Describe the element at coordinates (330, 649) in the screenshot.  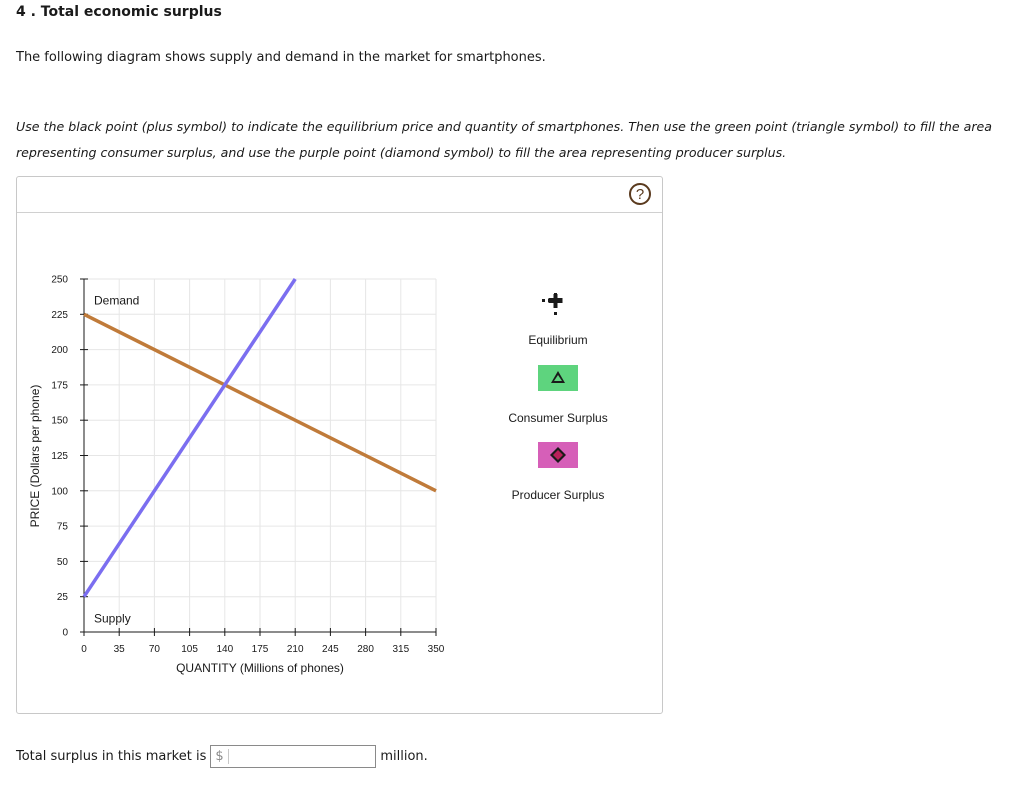
I see `x-tick-label: 245` at that location.